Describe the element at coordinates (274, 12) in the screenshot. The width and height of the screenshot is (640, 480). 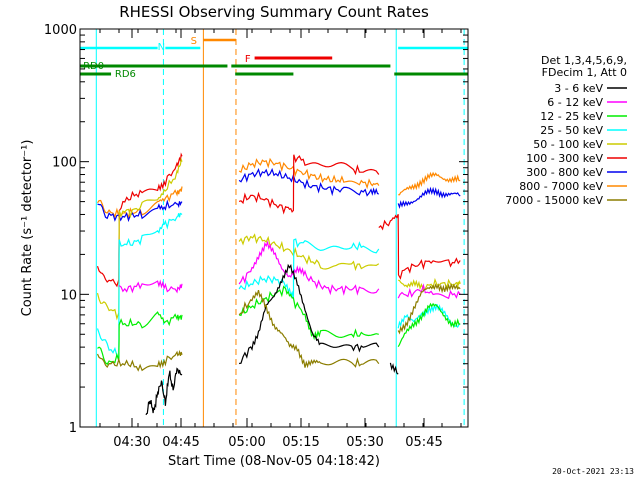
I see `chart-title: RHESSI Observing Summary Count Rates` at that location.